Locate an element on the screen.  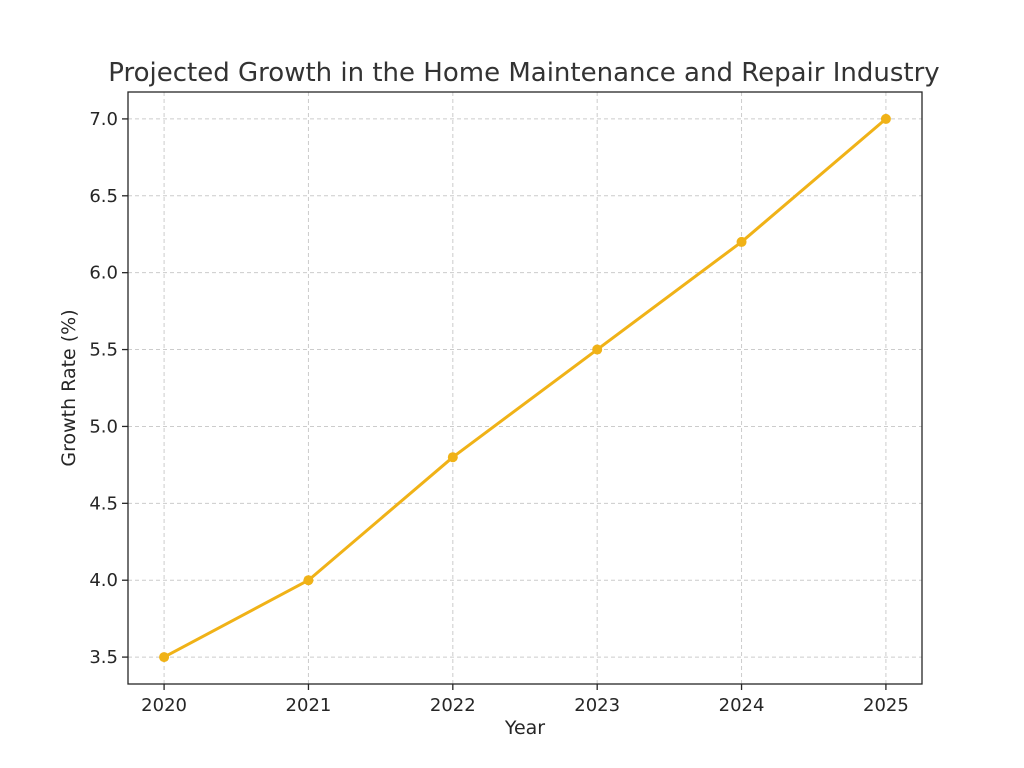
y-tick-label: 3.5 is located at coordinates (103, 657).